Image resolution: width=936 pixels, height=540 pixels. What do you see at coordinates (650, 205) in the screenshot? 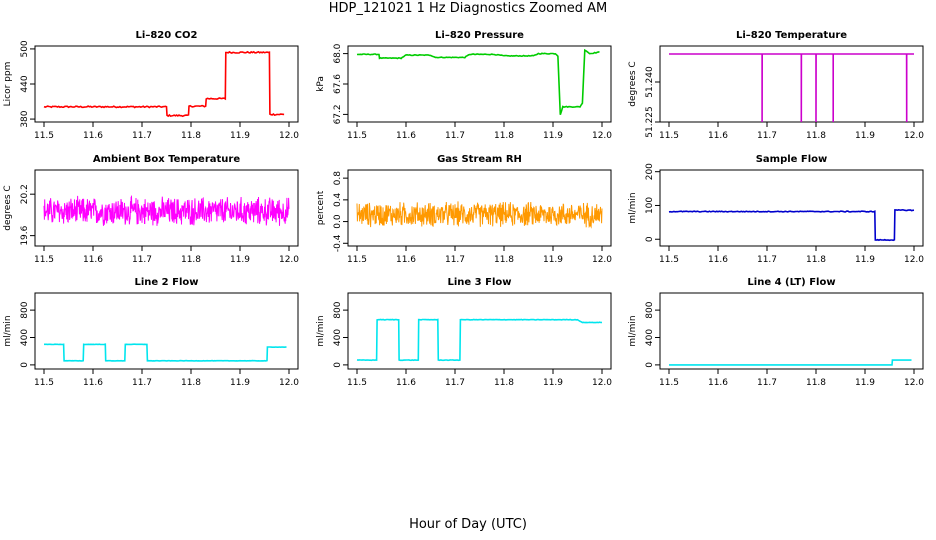
I see `y-tick-label: 100` at bounding box center [650, 205].